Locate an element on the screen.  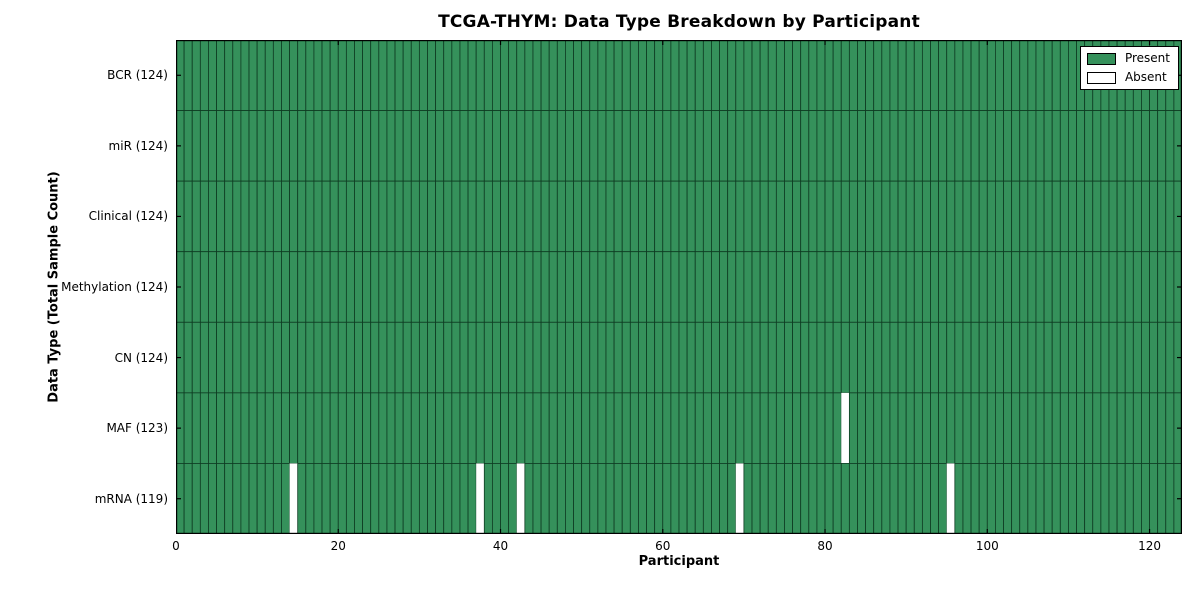
legend-item: Absent is located at coordinates (1128, 77).